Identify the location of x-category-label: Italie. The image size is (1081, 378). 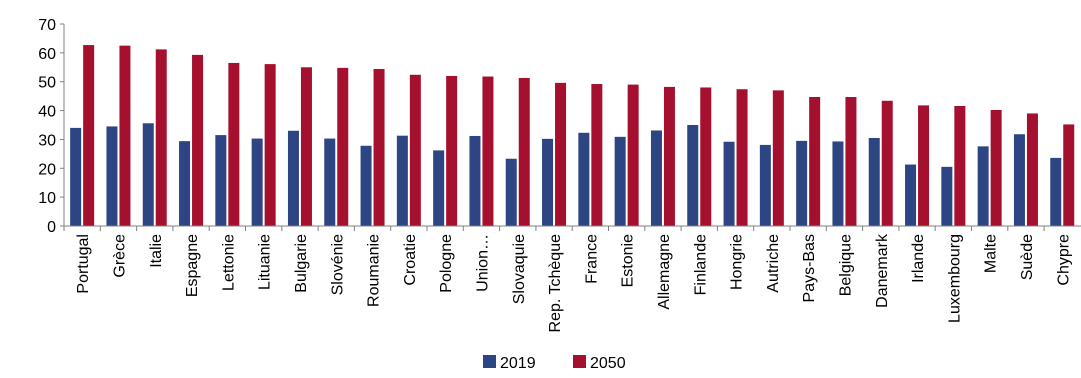
(156, 251).